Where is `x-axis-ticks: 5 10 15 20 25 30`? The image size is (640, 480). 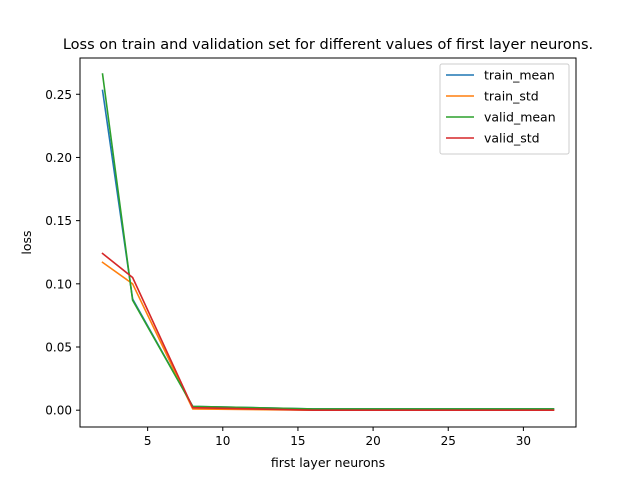 x-axis-ticks: 5 10 15 20 25 30 is located at coordinates (337, 437).